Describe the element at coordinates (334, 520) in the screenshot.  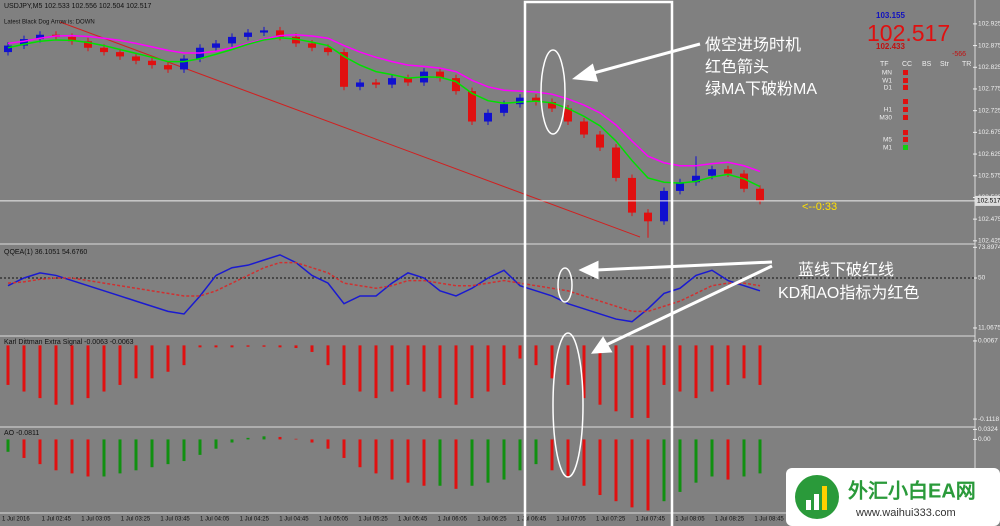
I see `x-tick-label: 1 Jul 05:05` at that location.